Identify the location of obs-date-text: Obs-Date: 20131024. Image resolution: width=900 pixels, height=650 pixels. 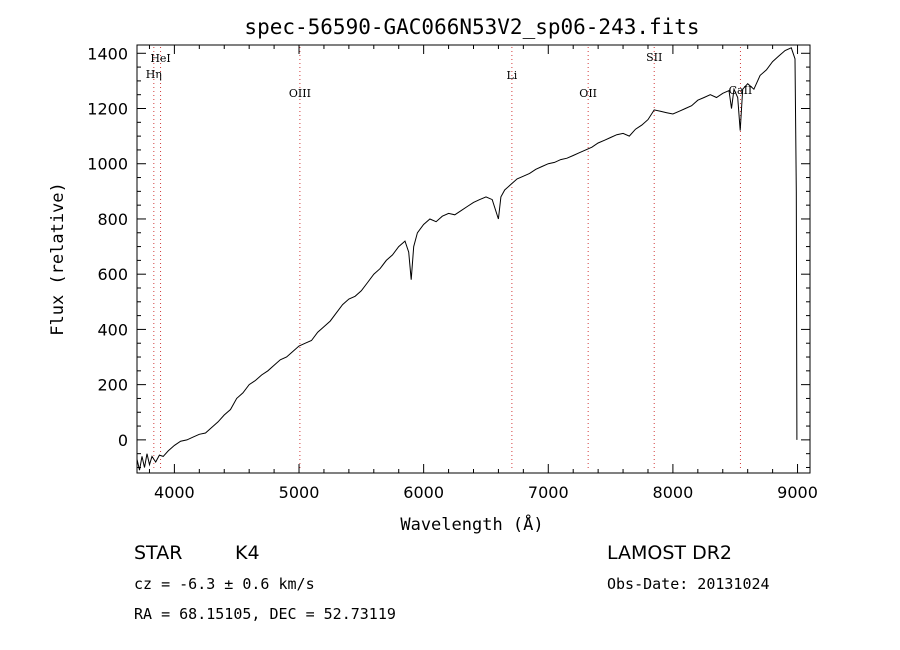
(688, 584).